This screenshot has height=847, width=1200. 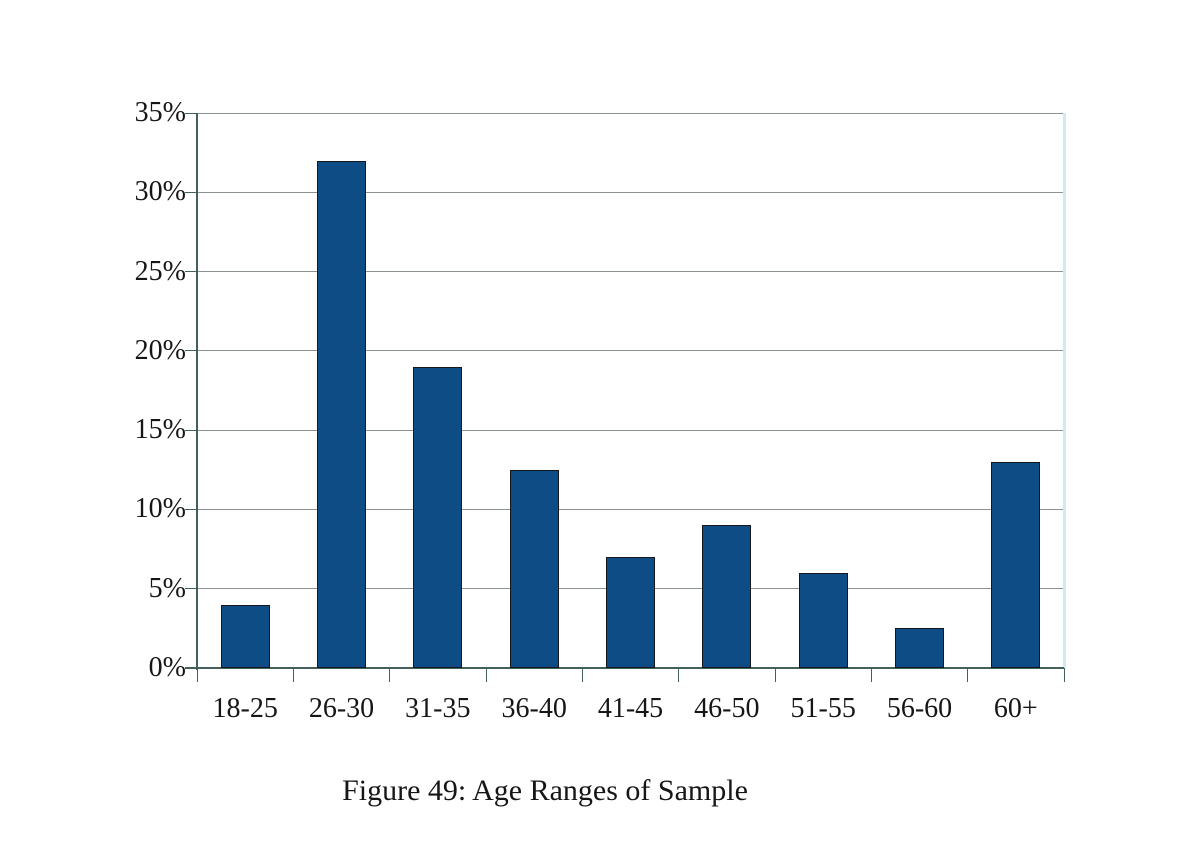 What do you see at coordinates (1016, 564) in the screenshot?
I see `bar-60+` at bounding box center [1016, 564].